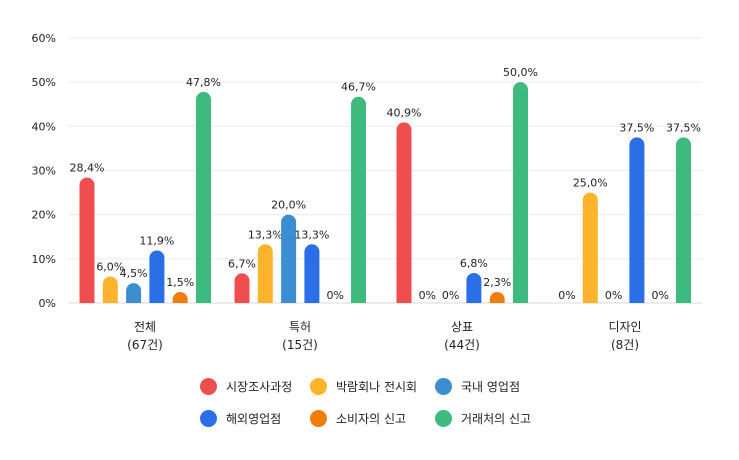 Image resolution: width=739 pixels, height=460 pixels. Describe the element at coordinates (44, 82) in the screenshot. I see `y-tick-label: 50%` at that location.